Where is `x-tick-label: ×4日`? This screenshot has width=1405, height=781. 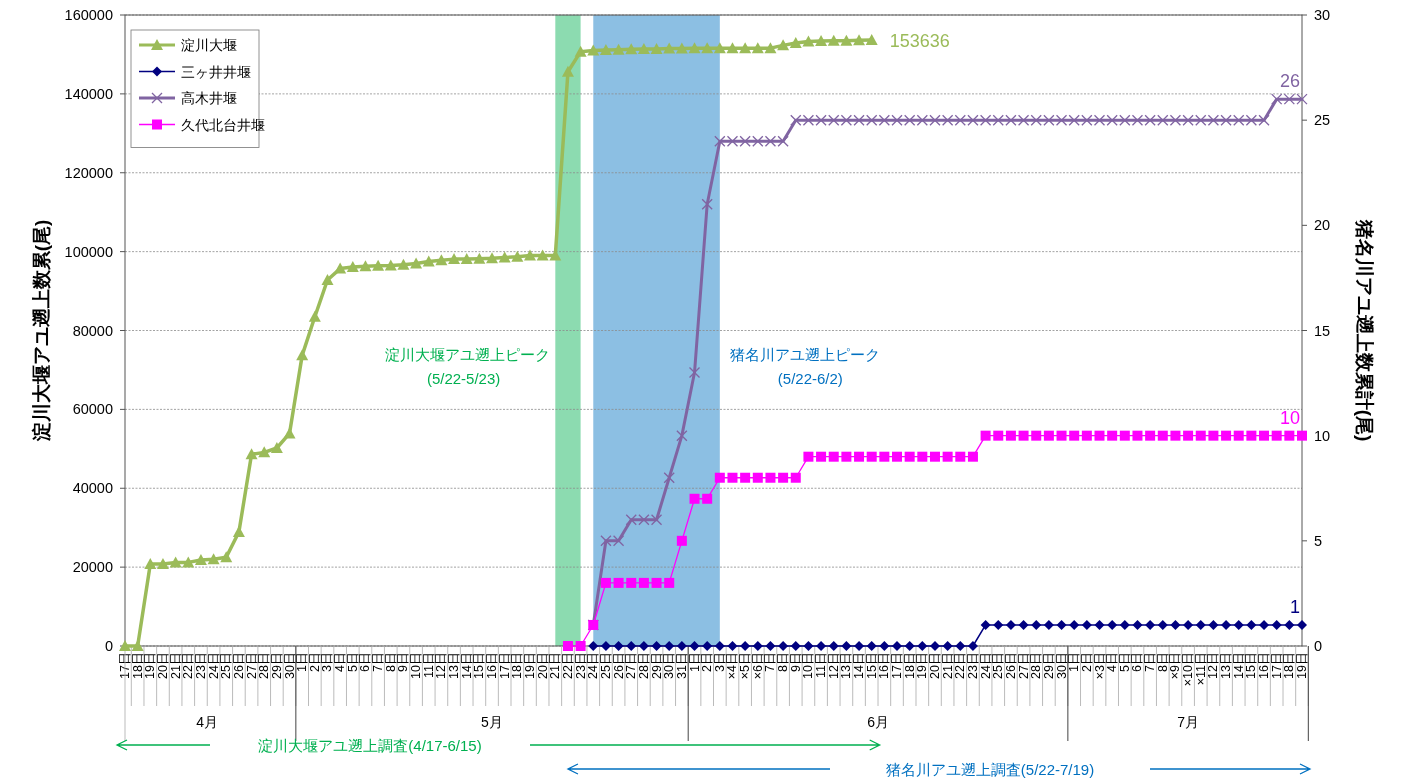
x-tick-label: ×4日 is located at coordinates (732, 666).